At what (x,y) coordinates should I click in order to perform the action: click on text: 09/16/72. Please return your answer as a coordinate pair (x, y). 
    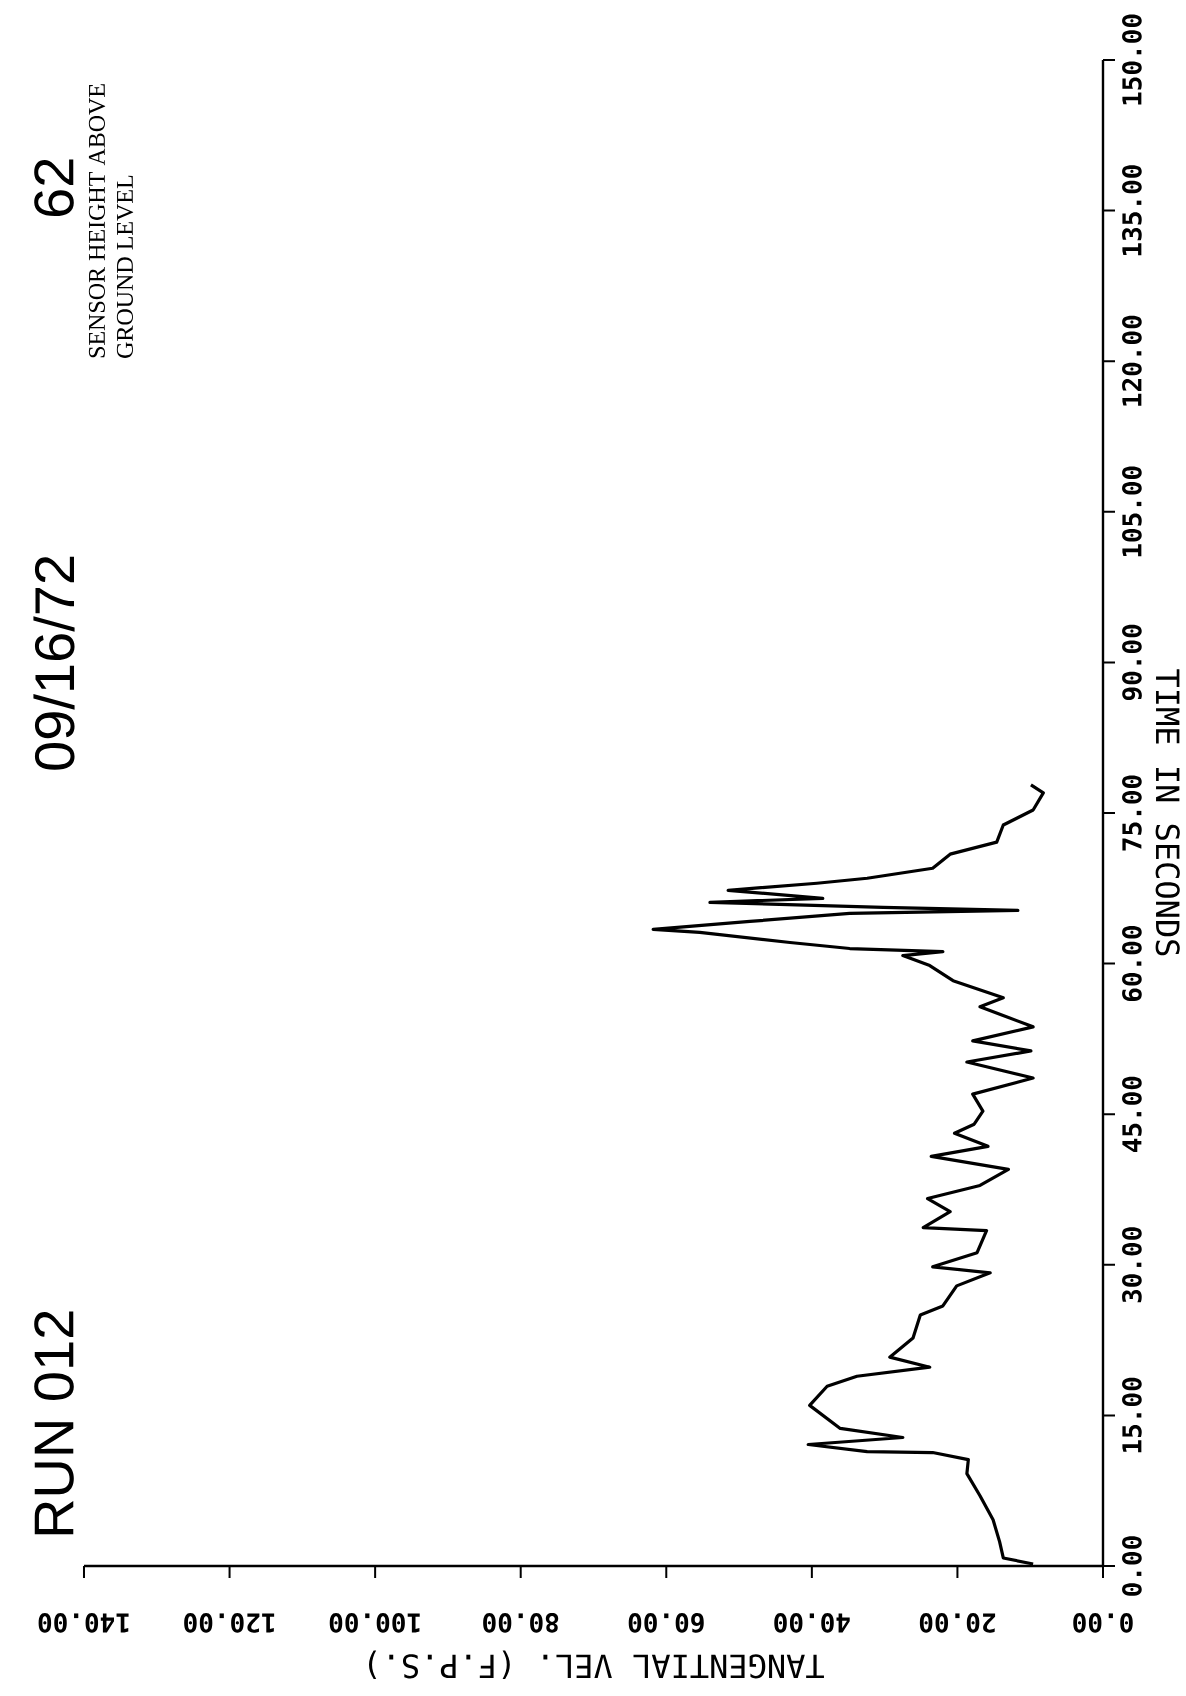
    Looking at the image, I should click on (54, 663).